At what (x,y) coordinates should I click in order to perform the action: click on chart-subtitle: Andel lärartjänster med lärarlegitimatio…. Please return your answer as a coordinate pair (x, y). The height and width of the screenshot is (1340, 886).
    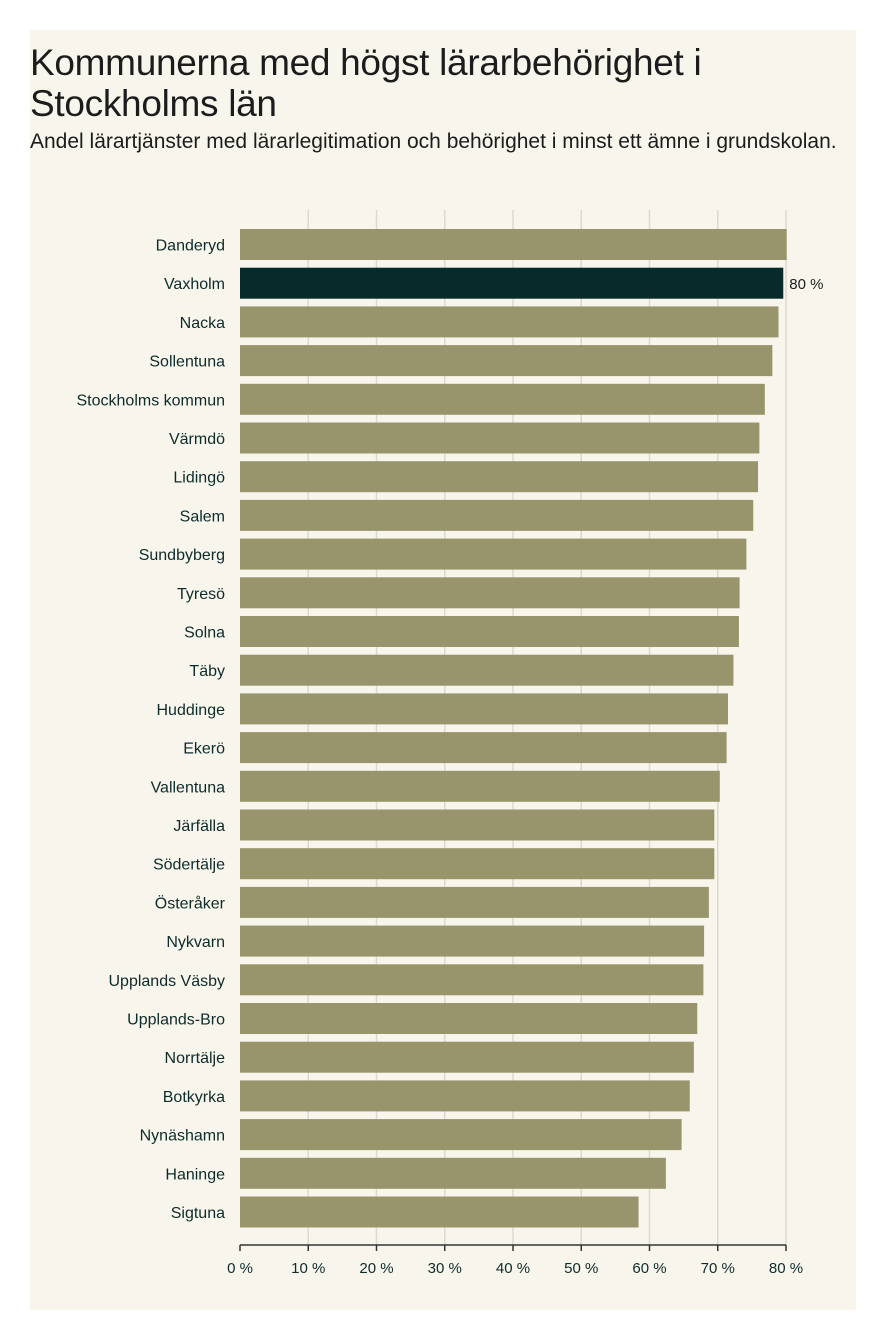
    Looking at the image, I should click on (433, 141).